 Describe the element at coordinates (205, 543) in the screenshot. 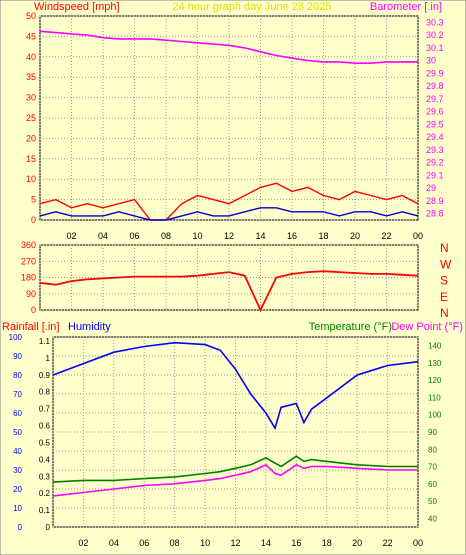

I see `p3-xtick-label: 10` at that location.